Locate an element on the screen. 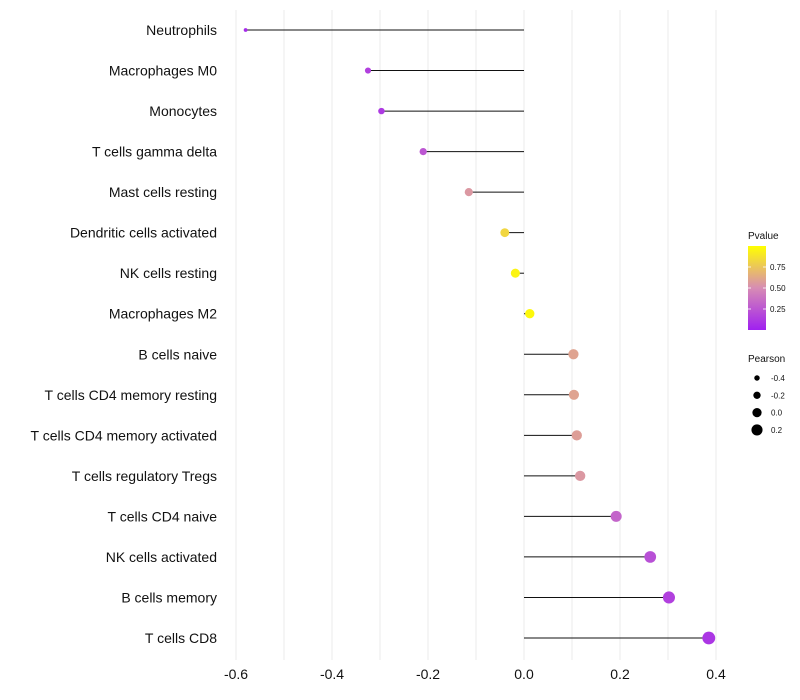 This screenshot has width=800, height=700. category-label: NK cells resting is located at coordinates (168, 273).